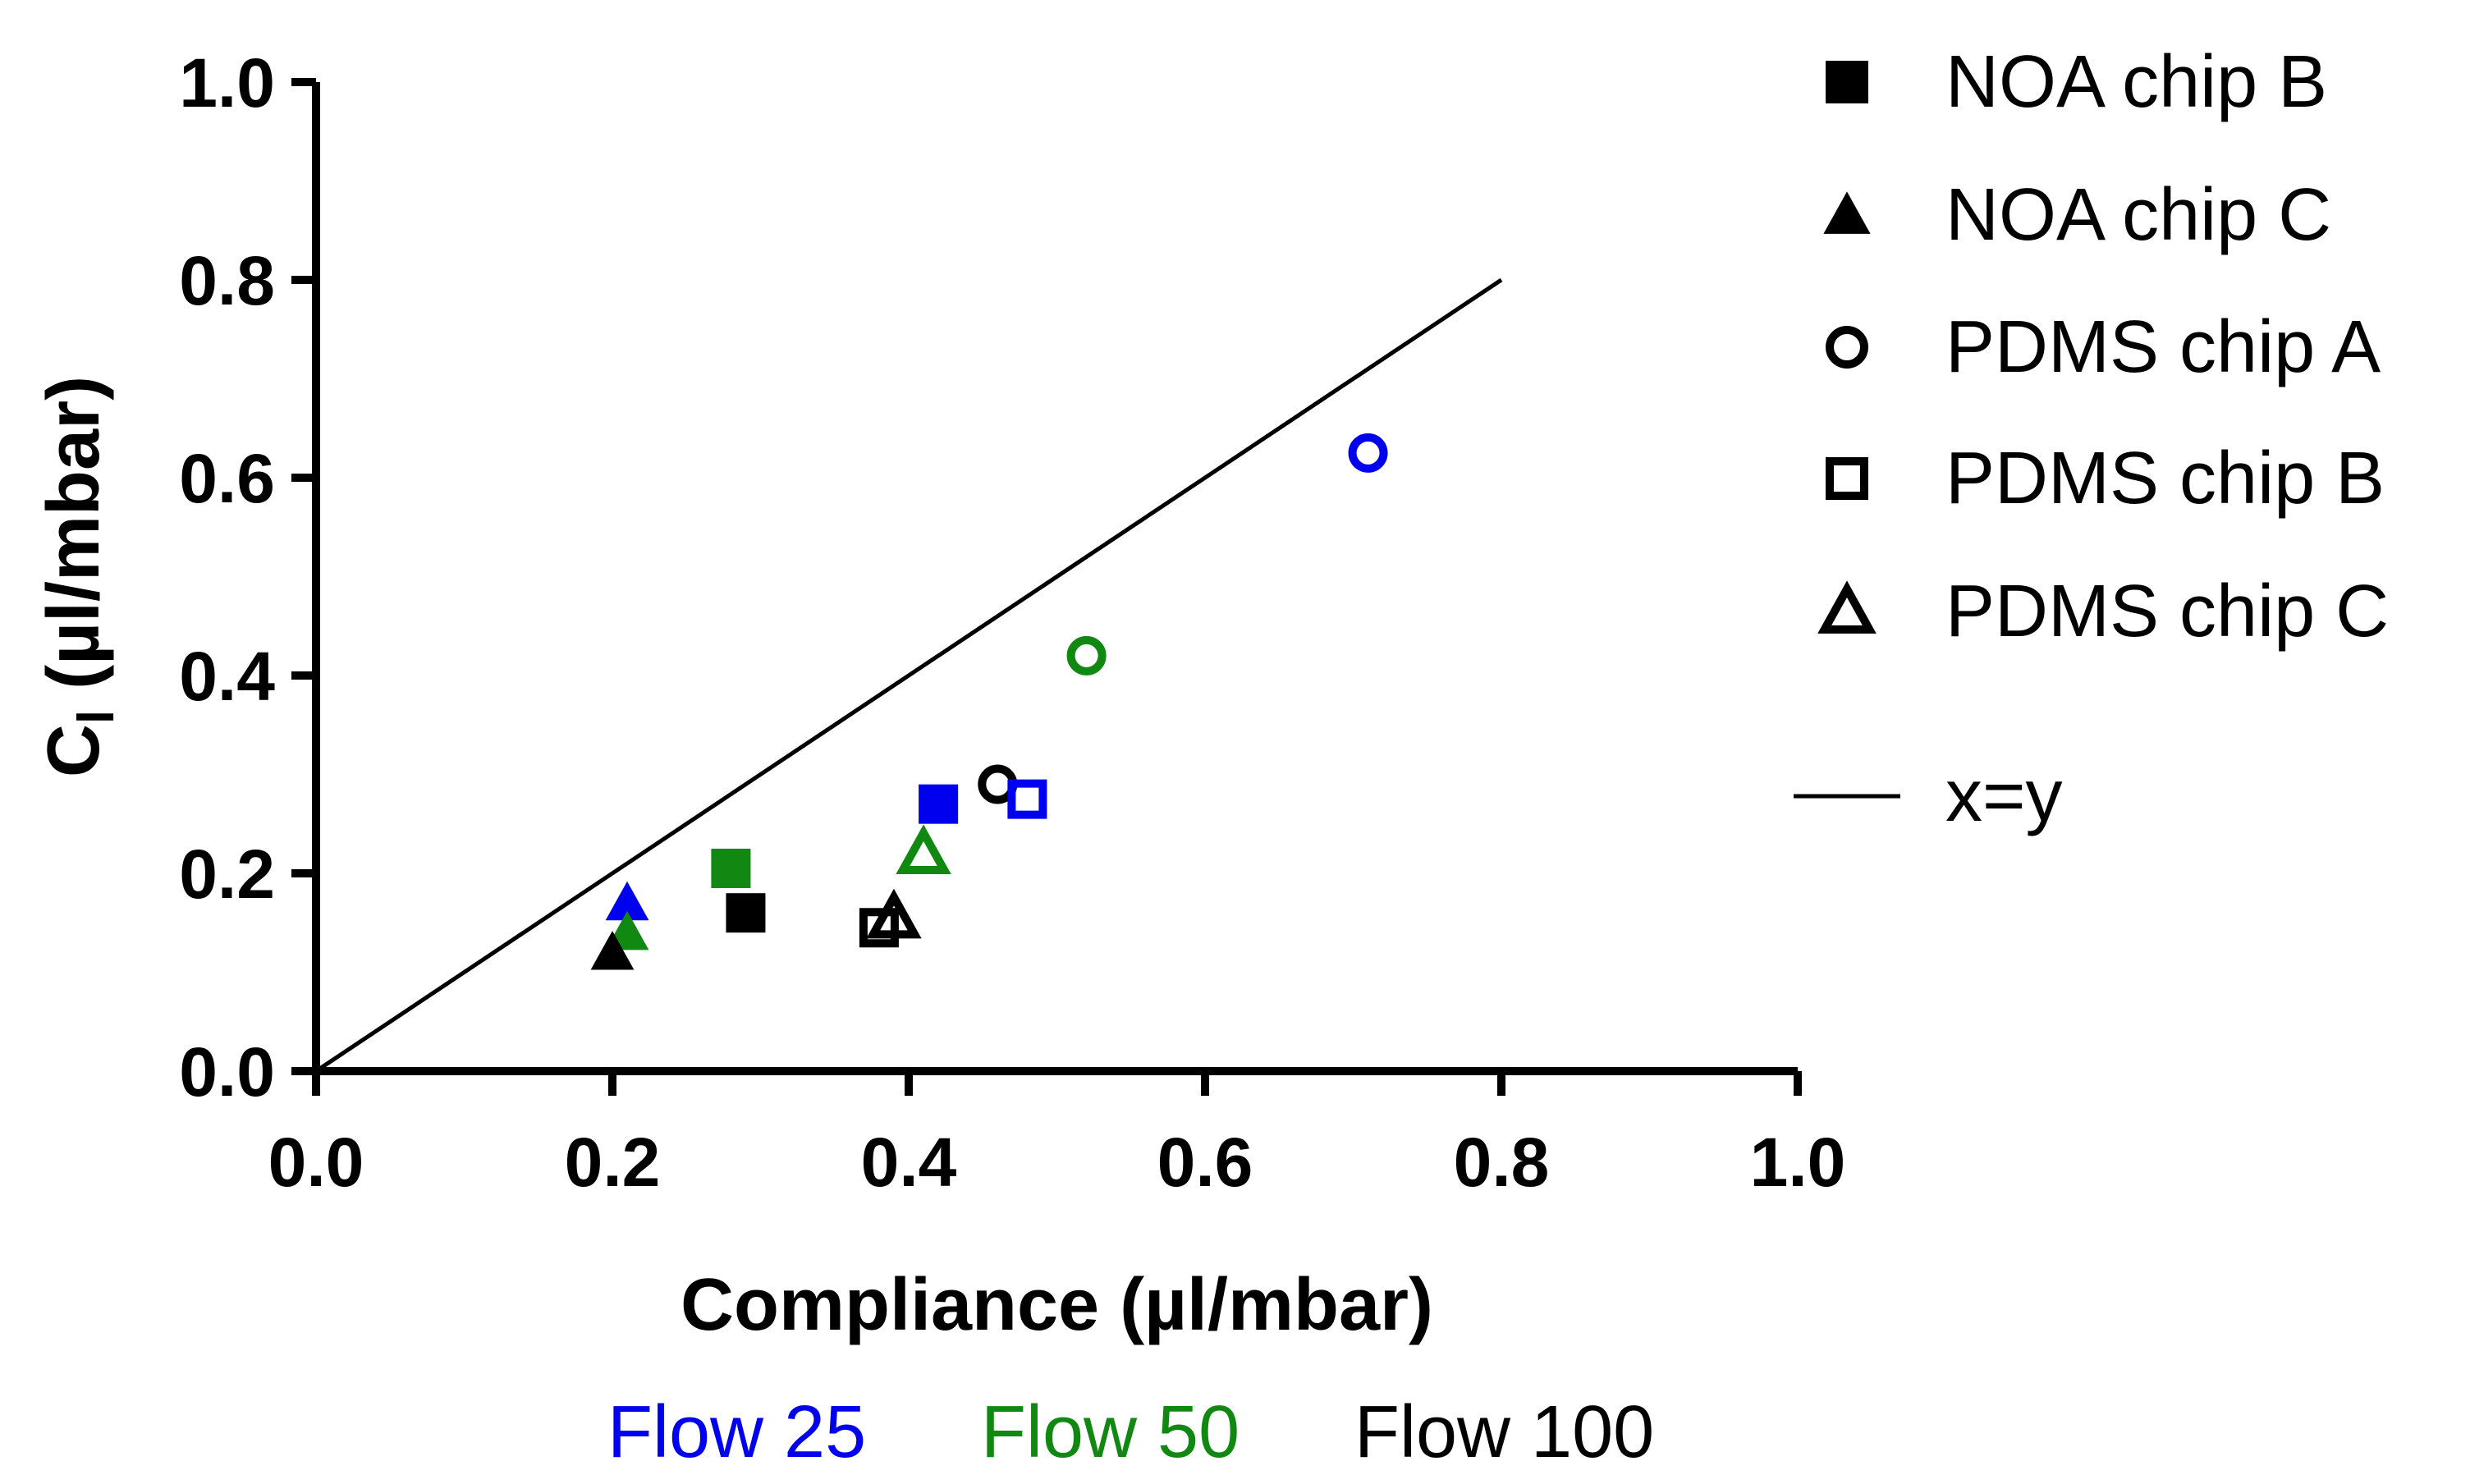  I want to click on flow-label: Flow 50, so click(1110, 1432).